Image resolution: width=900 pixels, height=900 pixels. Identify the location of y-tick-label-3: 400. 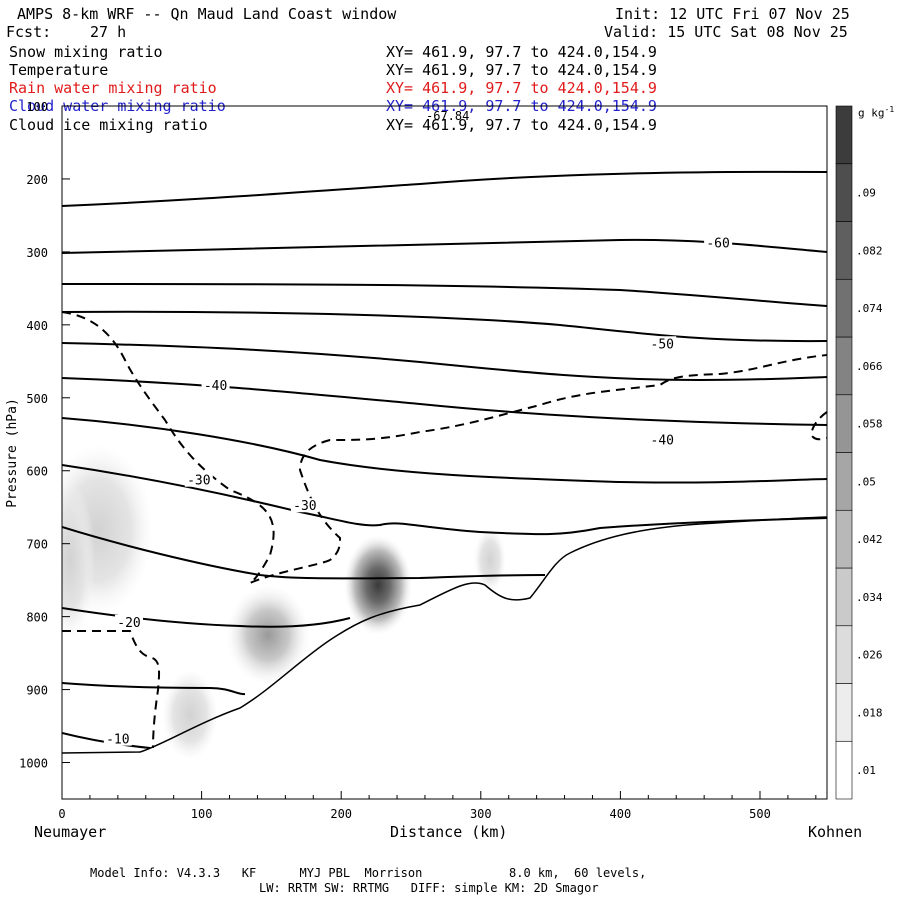
(37, 326).